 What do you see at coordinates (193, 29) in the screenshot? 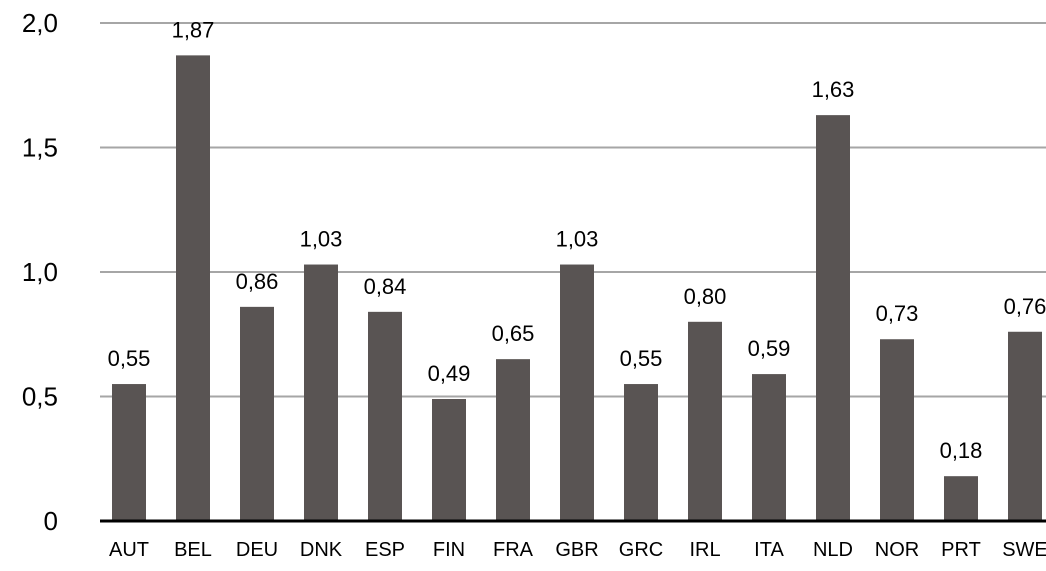
I see `data-label: 1,87` at bounding box center [193, 29].